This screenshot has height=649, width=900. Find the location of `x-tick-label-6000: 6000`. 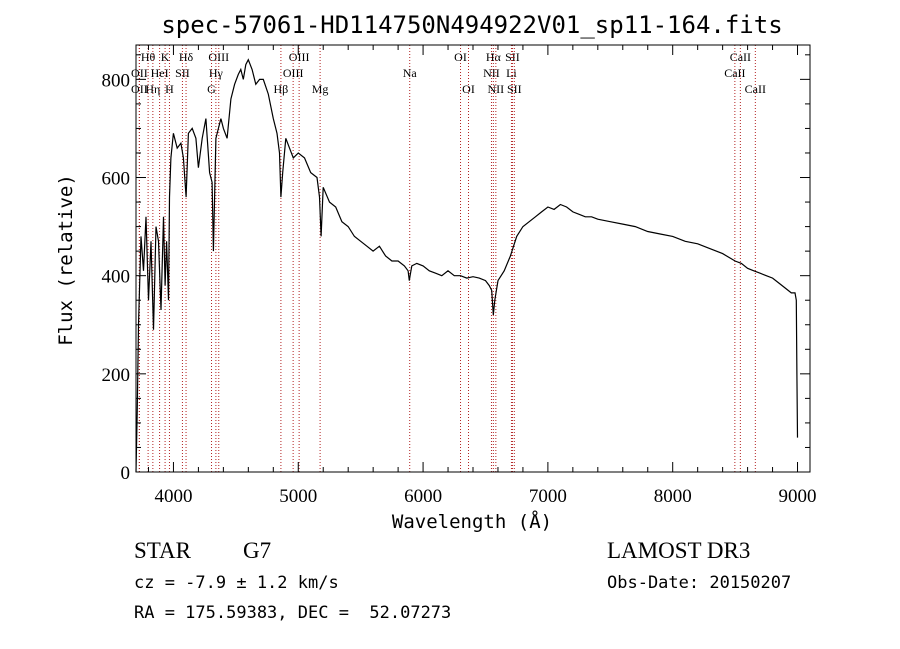

x-tick-label-6000: 6000 is located at coordinates (423, 496).